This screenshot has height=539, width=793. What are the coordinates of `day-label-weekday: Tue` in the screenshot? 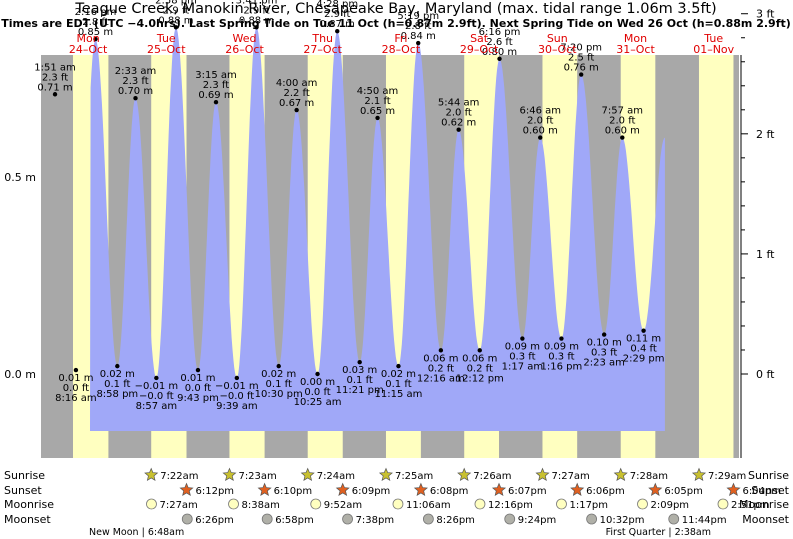 It's located at (713, 38).